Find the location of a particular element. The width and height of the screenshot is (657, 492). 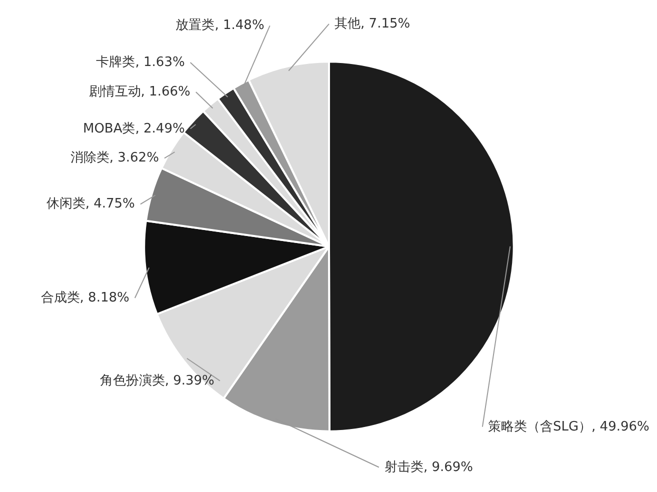

slice-label: 休闲类, 4.75% is located at coordinates (90, 204).